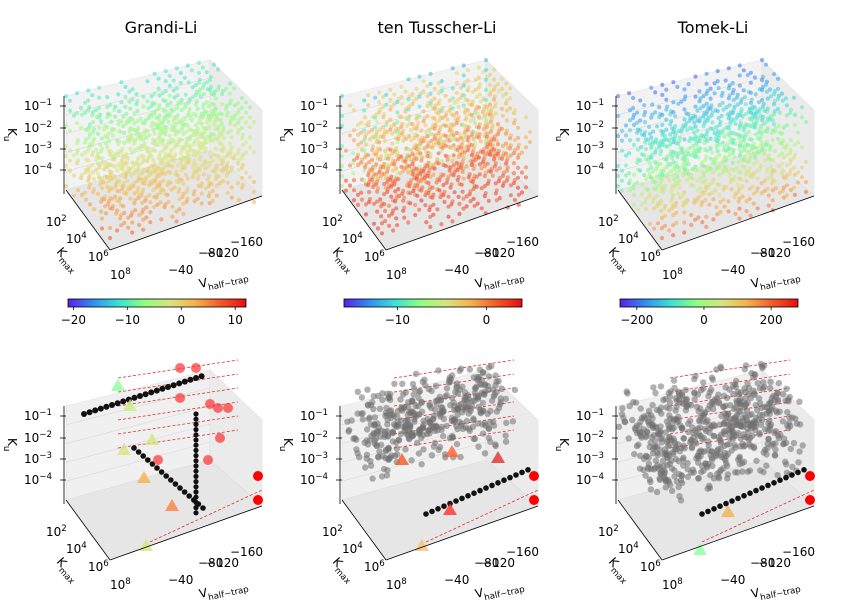 This screenshot has width=844, height=608. What do you see at coordinates (38, 415) in the screenshot?
I see `z-tick-label: 10⁻¹` at bounding box center [38, 415].